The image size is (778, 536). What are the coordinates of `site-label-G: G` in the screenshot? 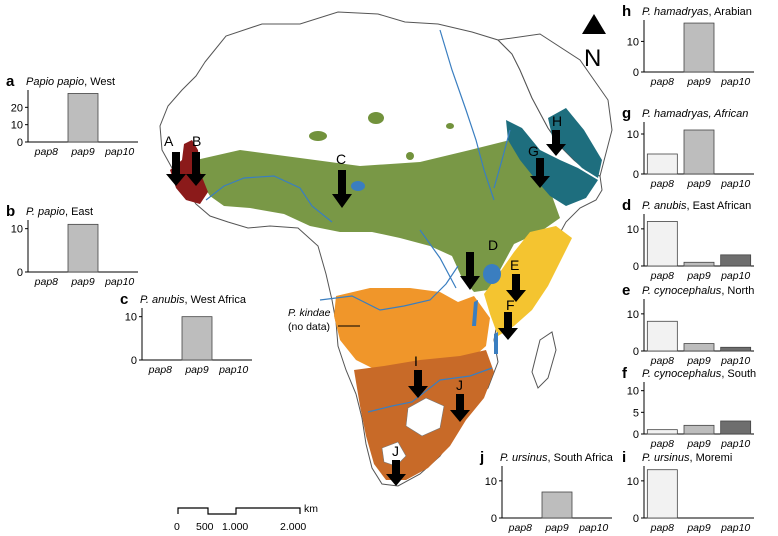 It's located at (533, 151).